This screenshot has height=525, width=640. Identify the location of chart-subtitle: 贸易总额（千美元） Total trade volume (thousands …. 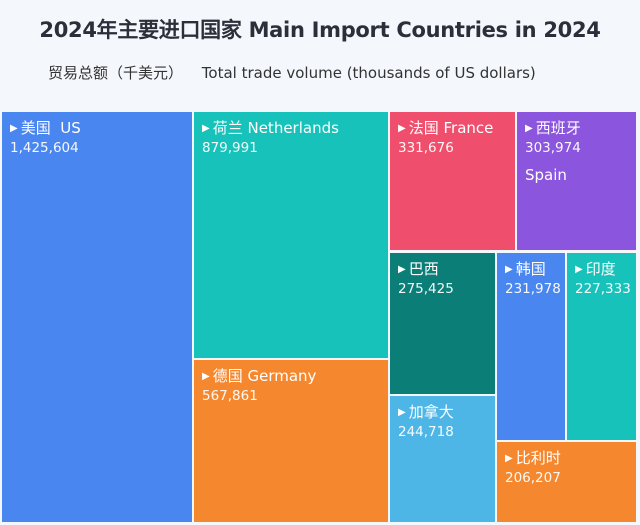
(299, 72).